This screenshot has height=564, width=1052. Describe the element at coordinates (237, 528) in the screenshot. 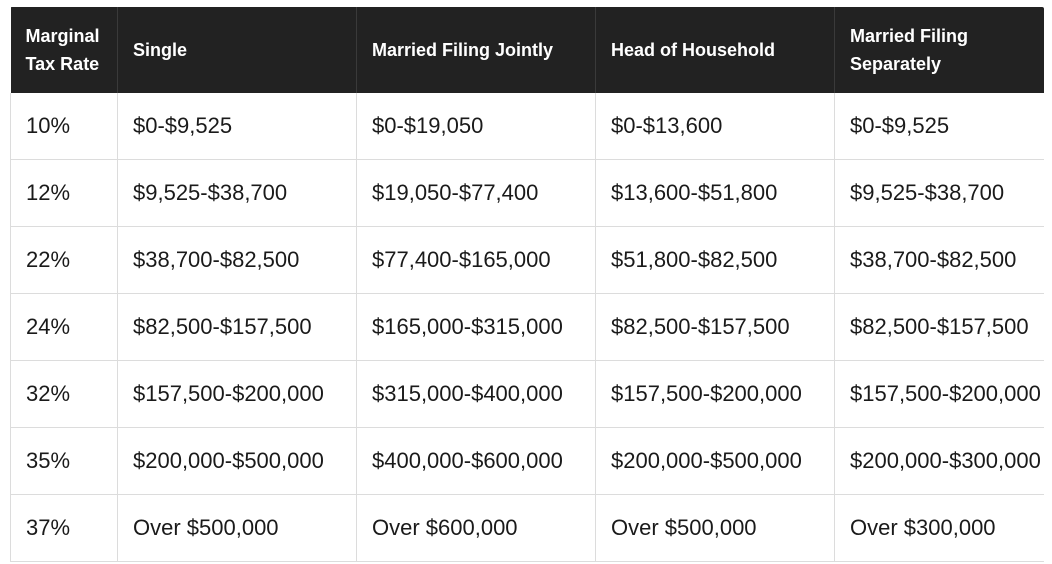

I see `cell-single: Over $500,000` at that location.